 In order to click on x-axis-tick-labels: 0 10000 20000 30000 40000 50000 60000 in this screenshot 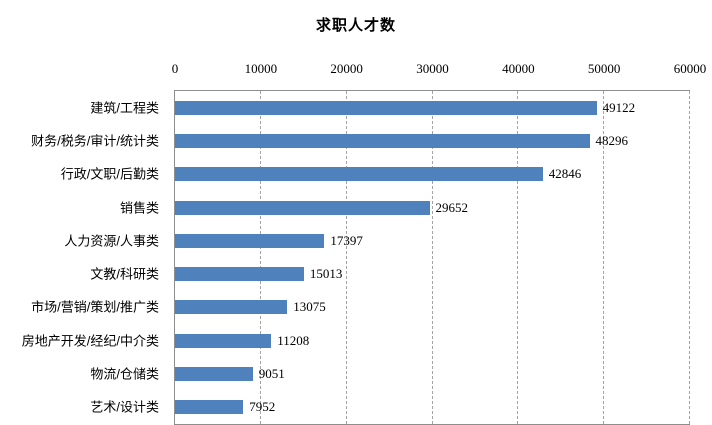, I will do `click(356, 68)`.